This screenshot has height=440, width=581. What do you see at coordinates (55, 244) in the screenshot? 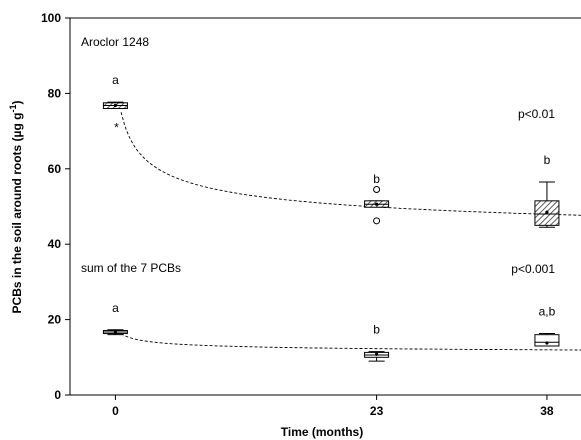
I see `y-tick-label: 40` at bounding box center [55, 244].